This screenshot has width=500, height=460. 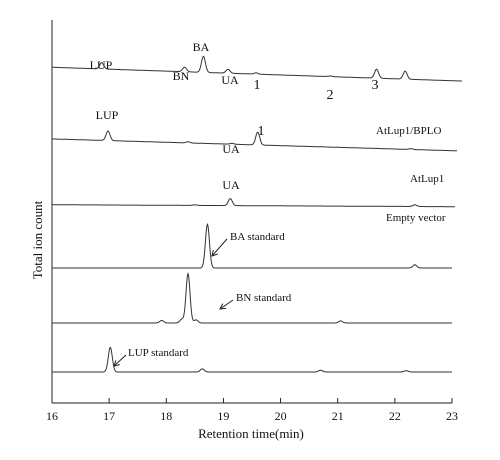 What do you see at coordinates (427, 179) in the screenshot?
I see `trace-label: AtLup1` at bounding box center [427, 179].